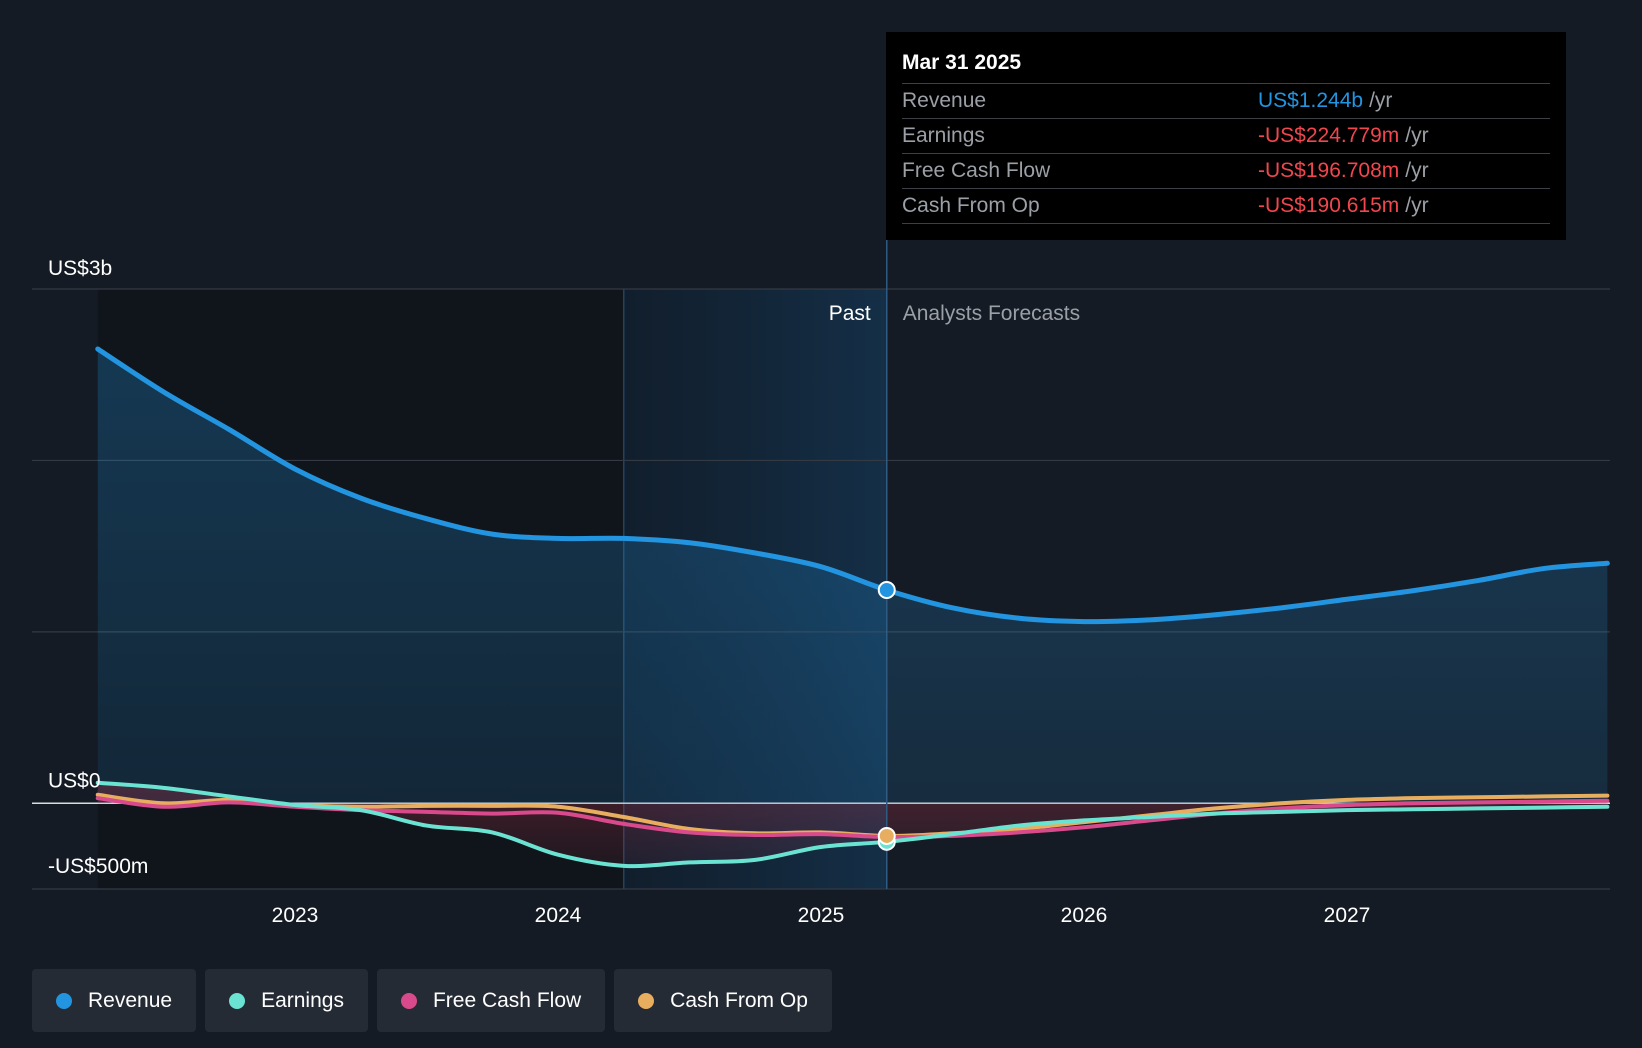 The width and height of the screenshot is (1642, 1048). Describe the element at coordinates (558, 915) in the screenshot. I see `x-tick-label: 2024` at that location.